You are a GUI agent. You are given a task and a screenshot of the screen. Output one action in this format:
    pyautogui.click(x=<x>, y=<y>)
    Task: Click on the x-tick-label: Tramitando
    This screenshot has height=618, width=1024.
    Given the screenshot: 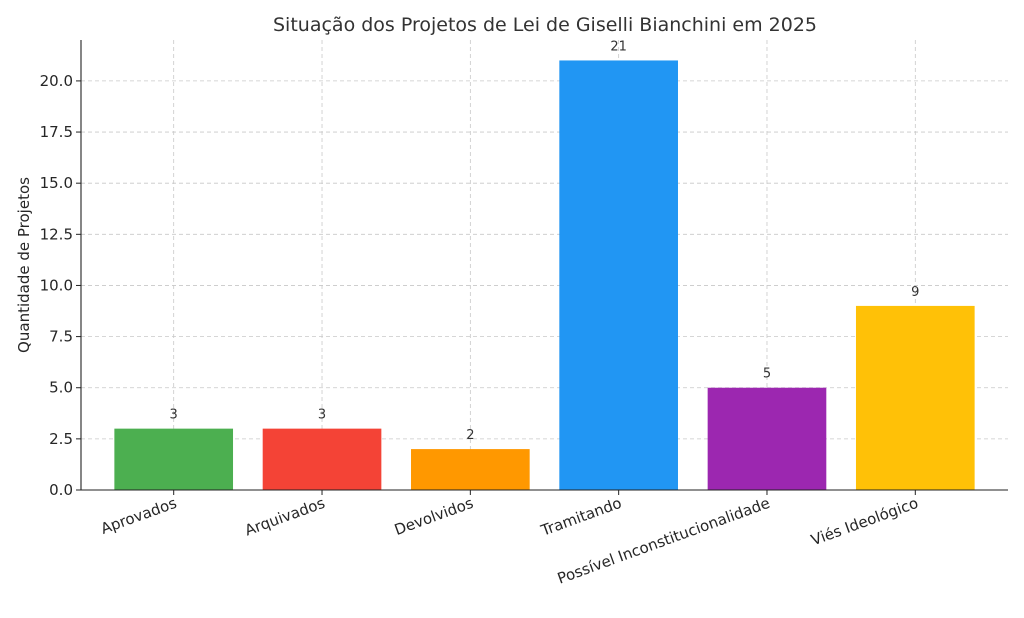 What is the action you would take?
    pyautogui.click(x=581, y=517)
    